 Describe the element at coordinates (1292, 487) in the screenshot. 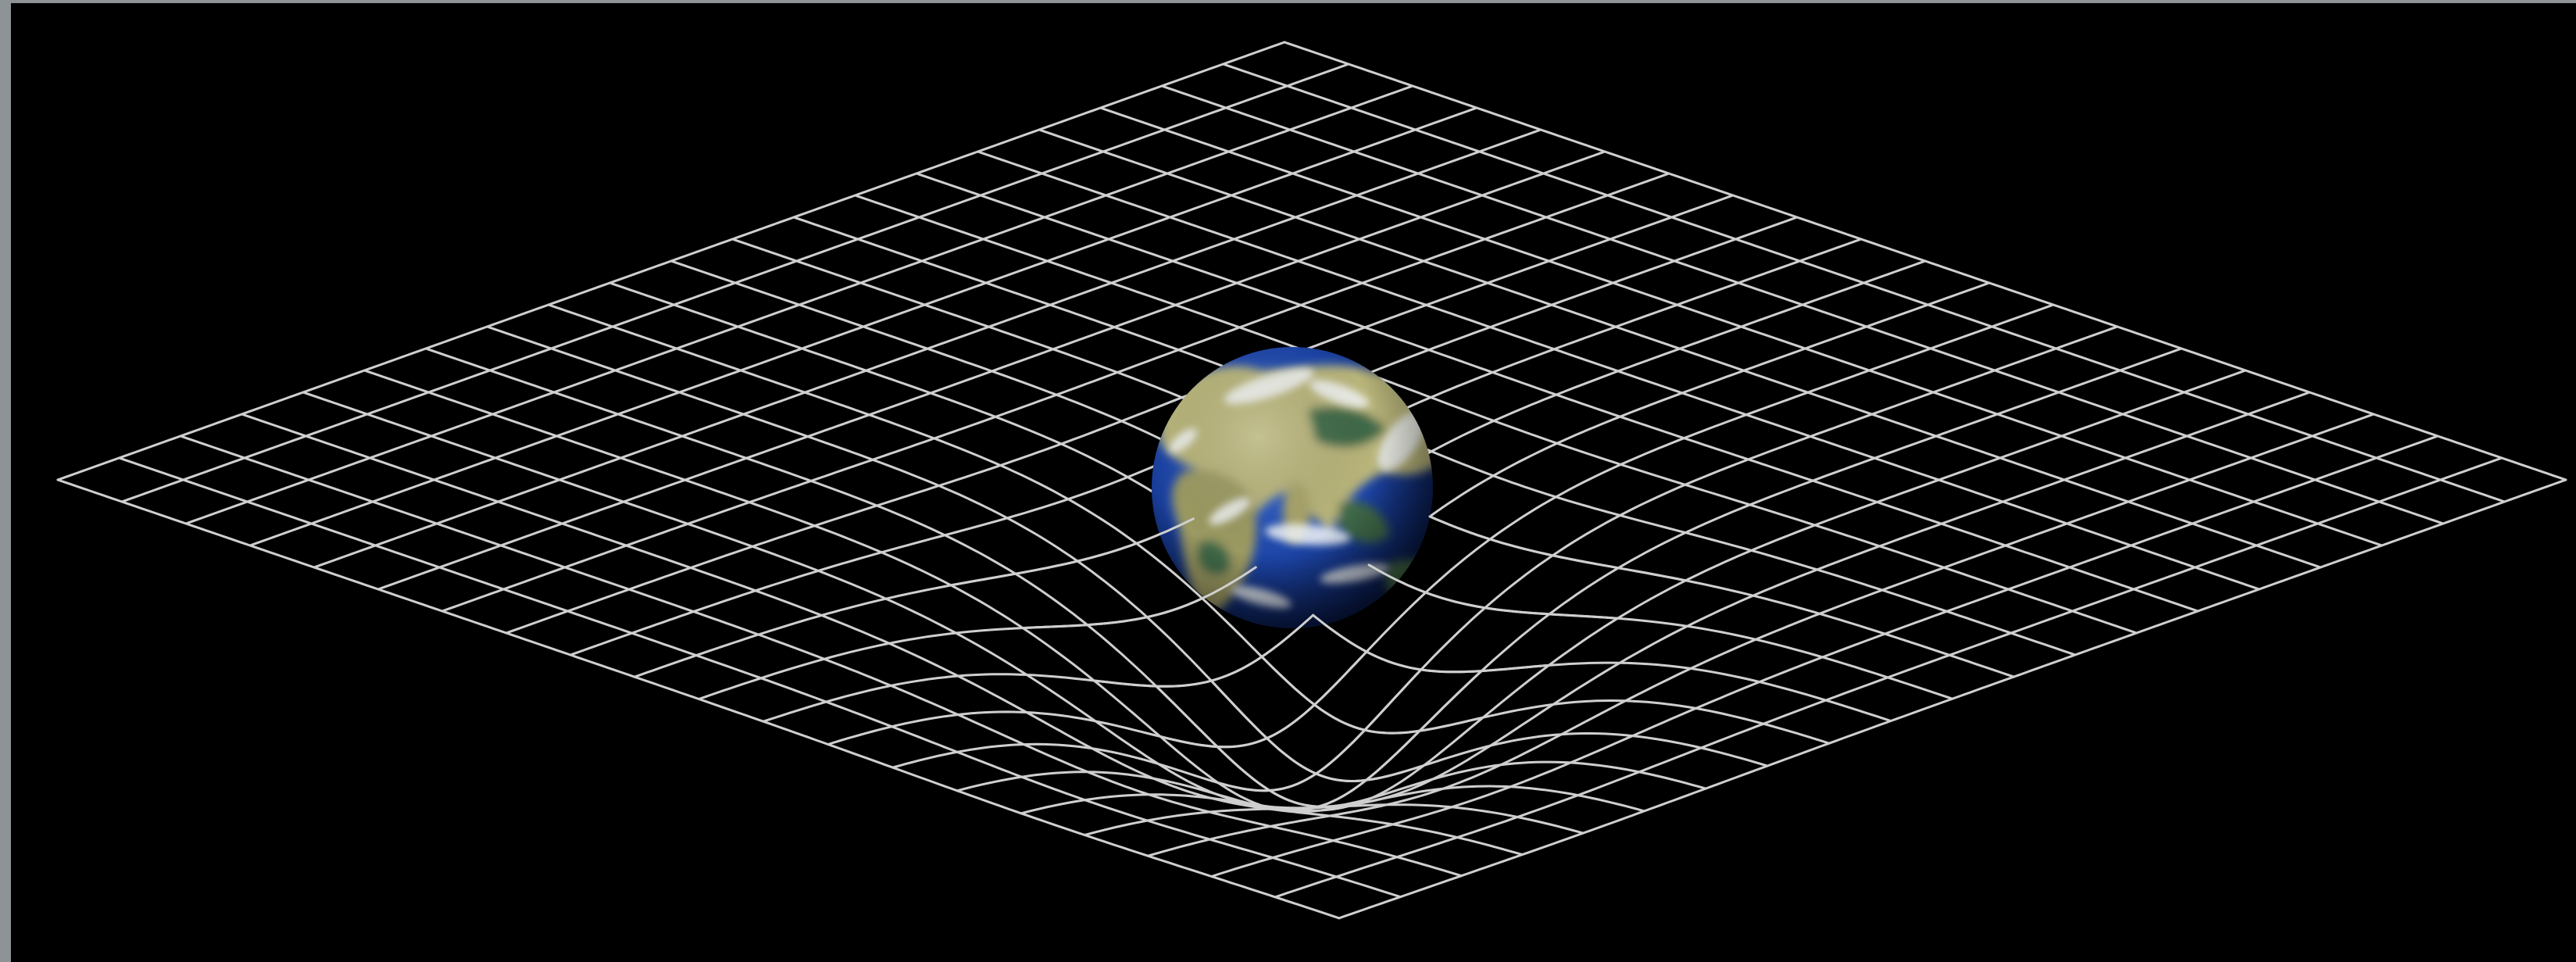

I see `earth-globe` at that location.